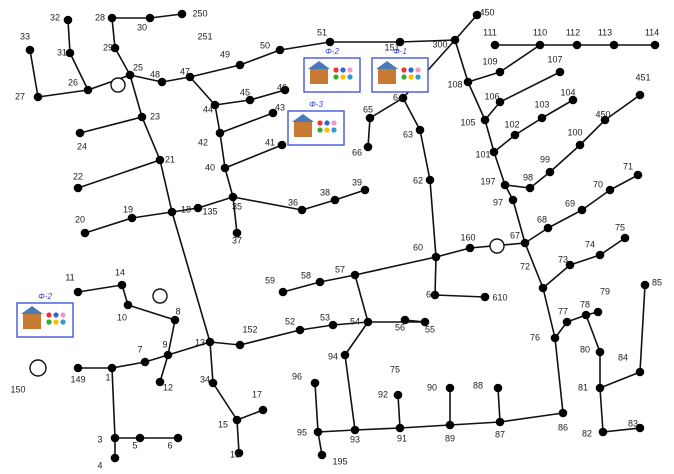 The image size is (674, 474). Describe the element at coordinates (633, 423) in the screenshot. I see `bus-label: 83` at that location.